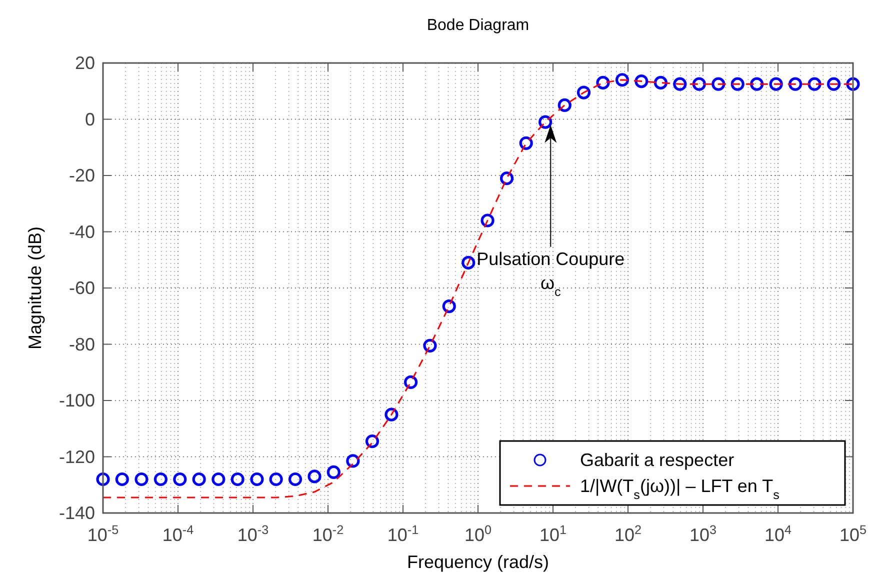 The width and height of the screenshot is (877, 581). I want to click on x-tick-label: 10$^{3}$, so click(703, 534).